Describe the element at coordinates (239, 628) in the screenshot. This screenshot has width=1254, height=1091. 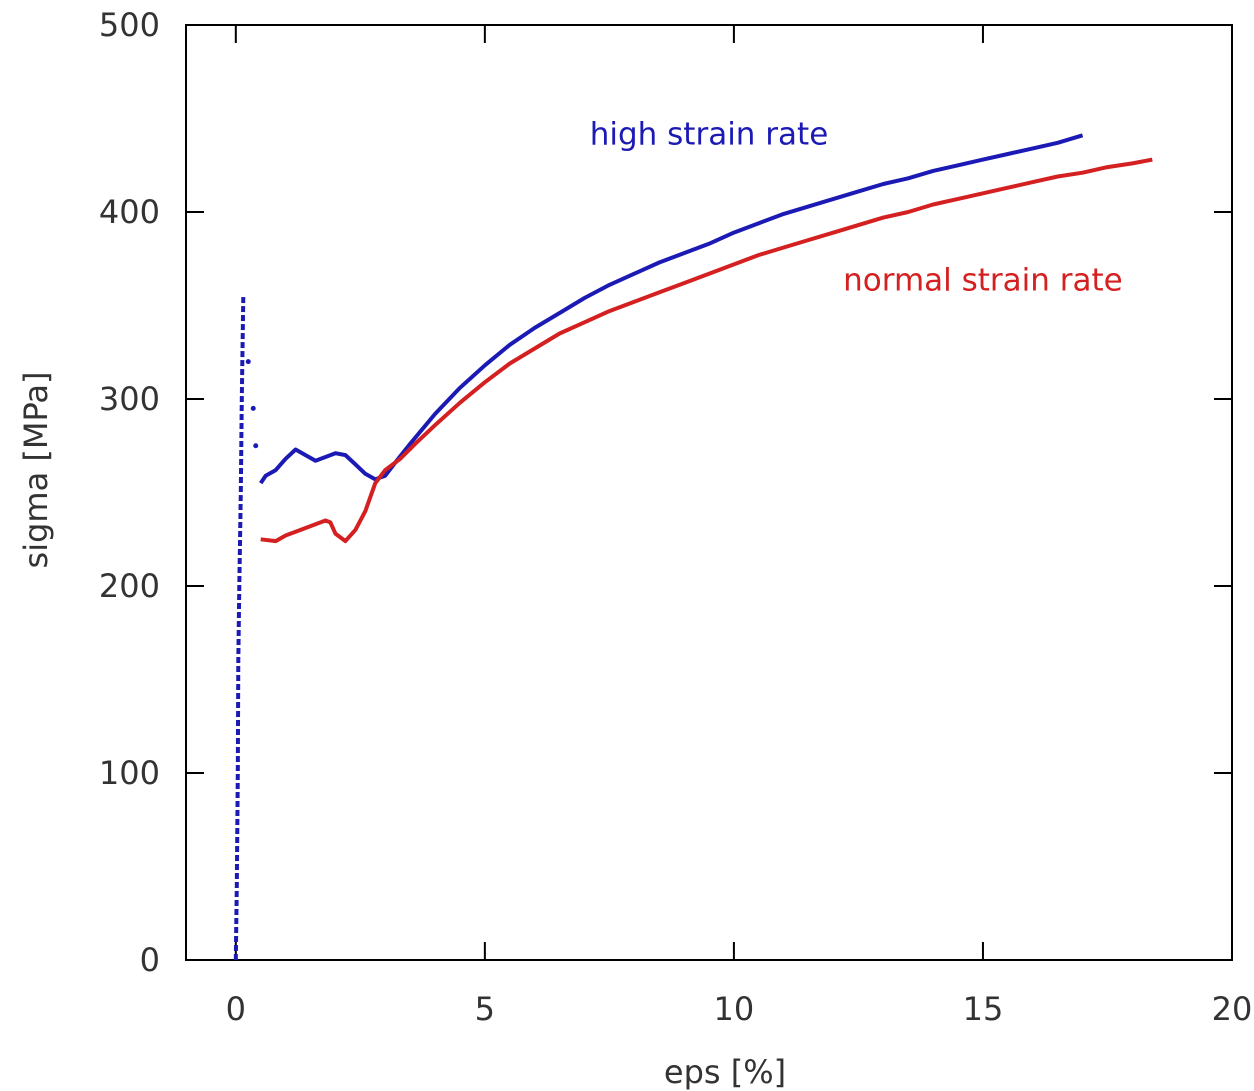
I see `series-line-elastic` at that location.